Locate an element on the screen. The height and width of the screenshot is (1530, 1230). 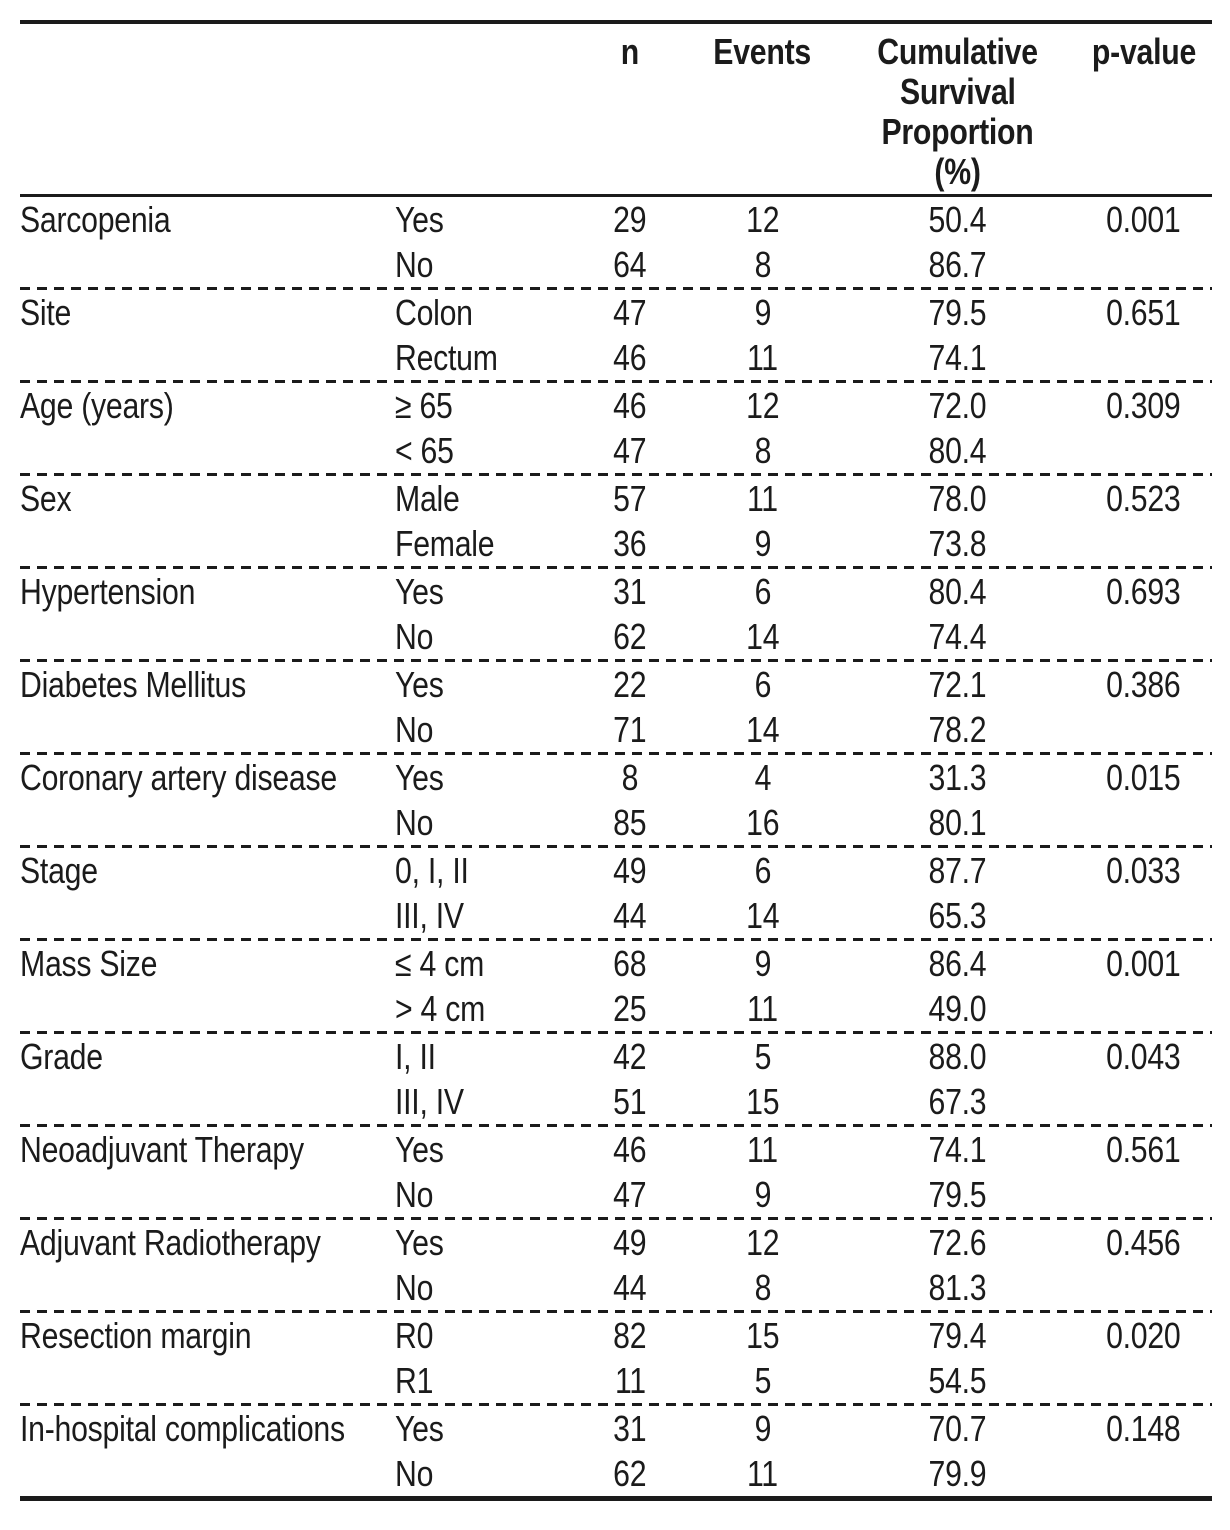
n-cell: 71 is located at coordinates (630, 729).